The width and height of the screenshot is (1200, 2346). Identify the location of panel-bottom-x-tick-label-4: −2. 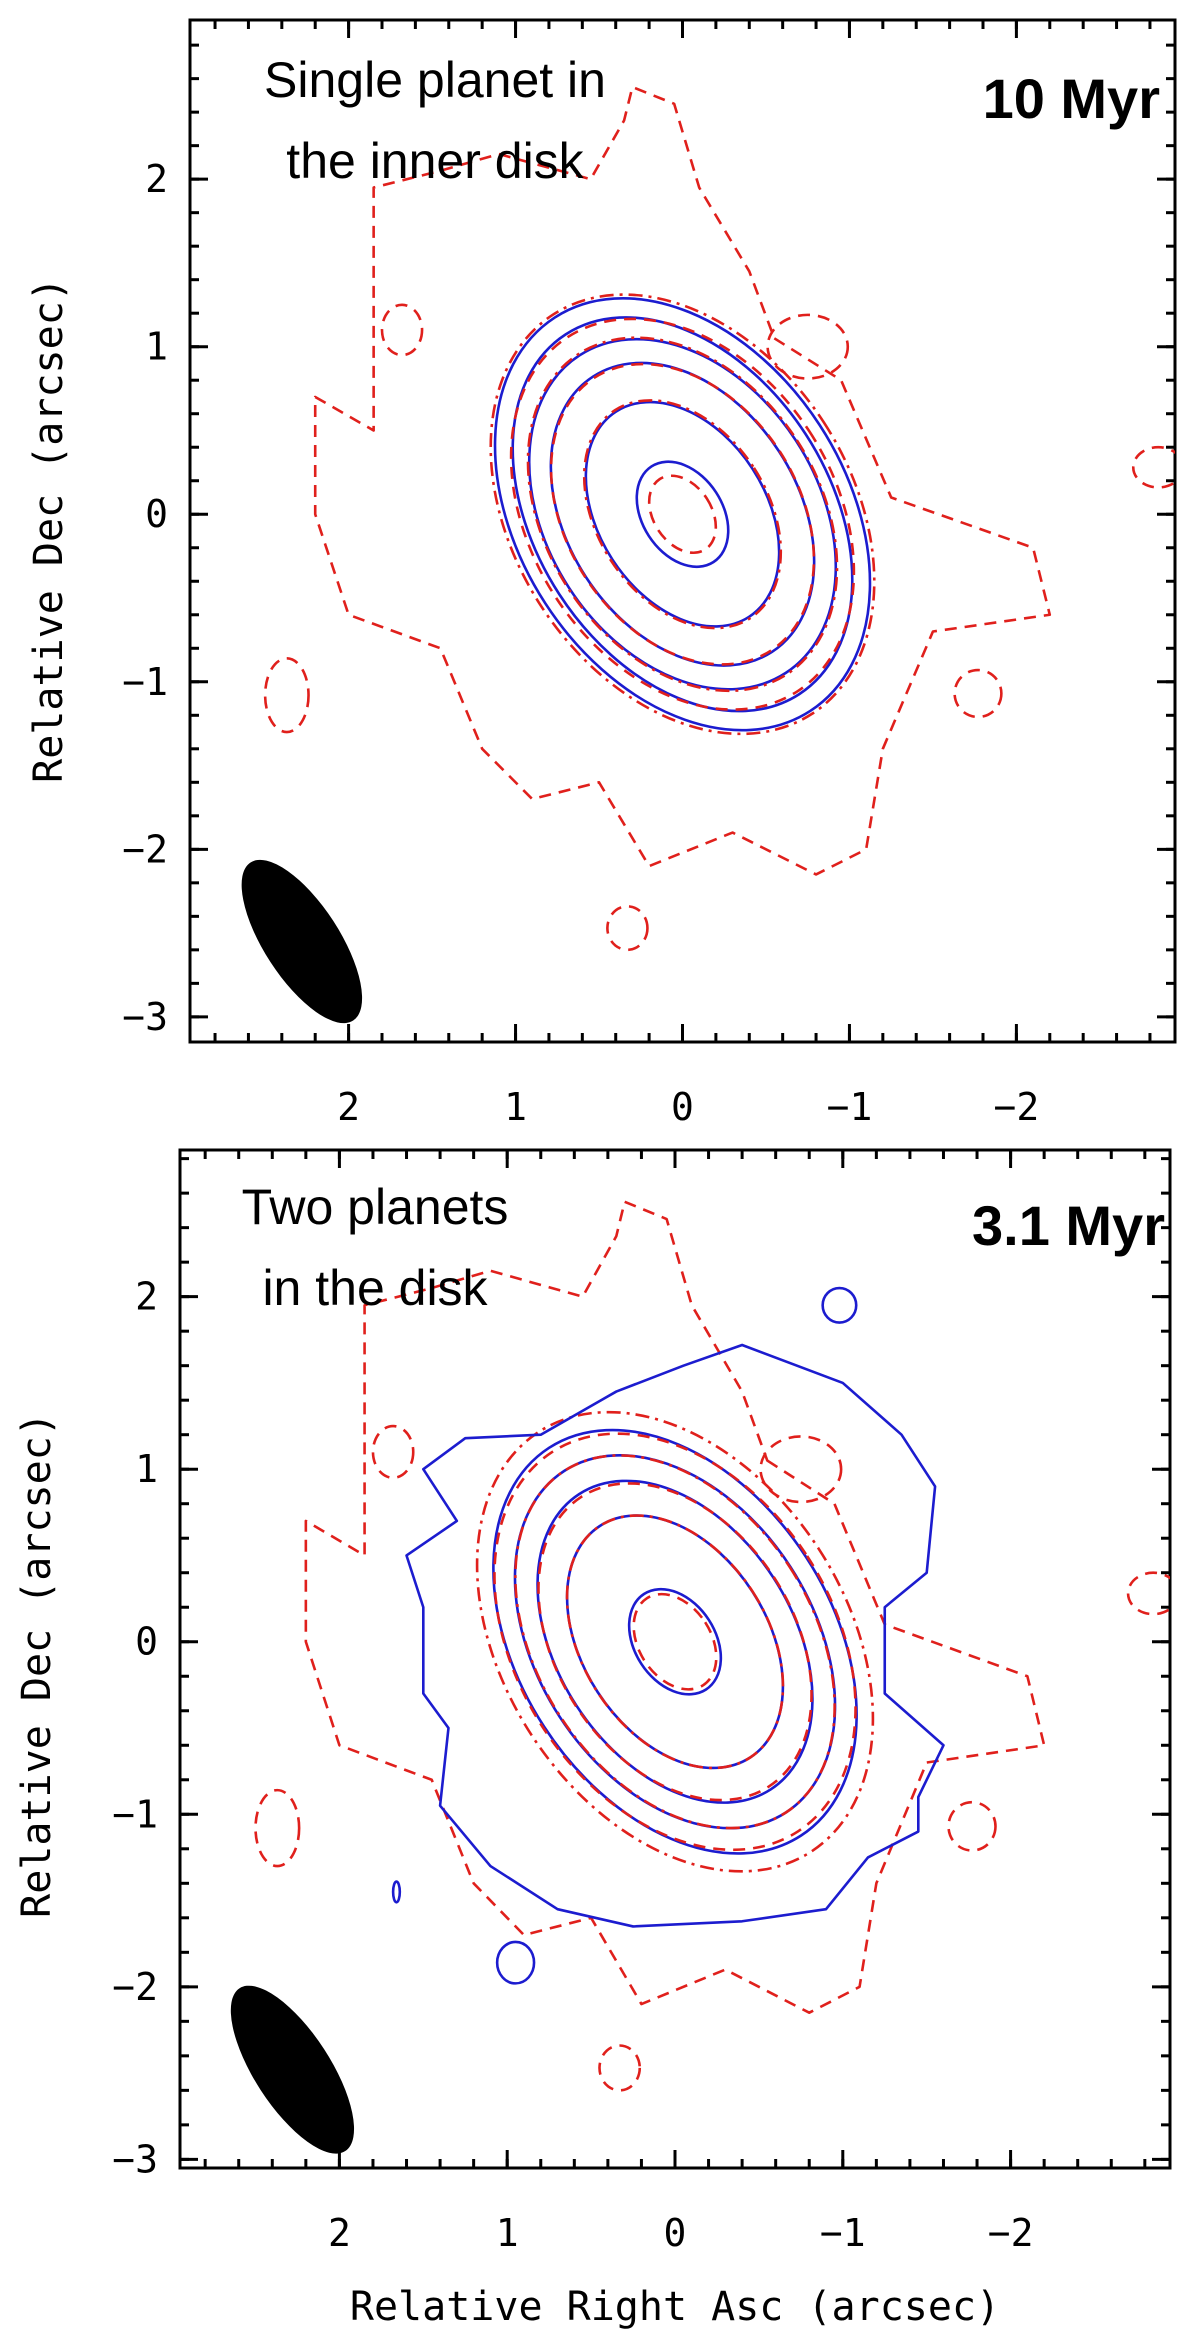
(1011, 2233).